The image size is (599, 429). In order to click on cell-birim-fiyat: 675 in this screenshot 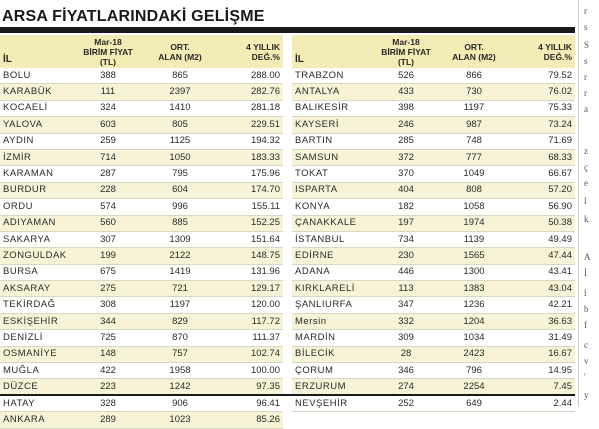, I will do `click(108, 273)`.